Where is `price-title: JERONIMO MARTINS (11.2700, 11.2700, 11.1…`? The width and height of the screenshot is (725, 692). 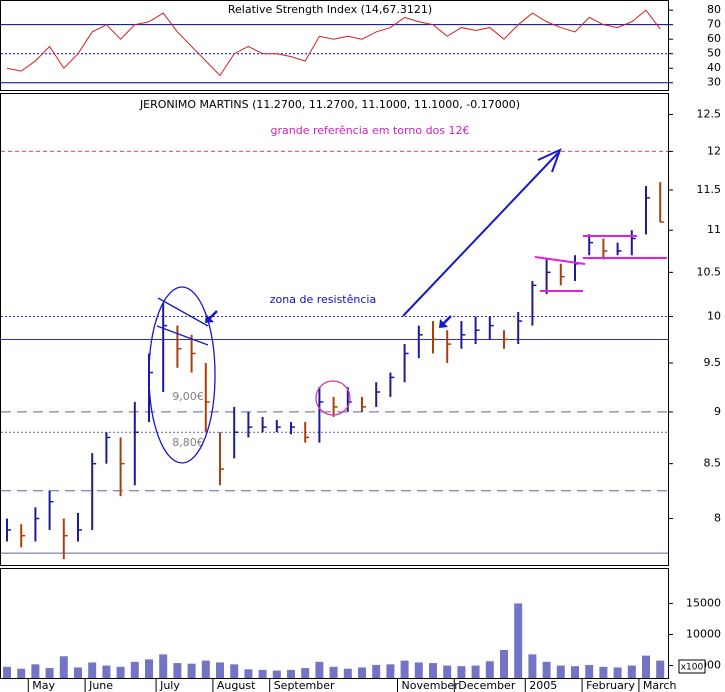 price-title: JERONIMO MARTINS (11.2700, 11.2700, 11.1… is located at coordinates (329, 104).